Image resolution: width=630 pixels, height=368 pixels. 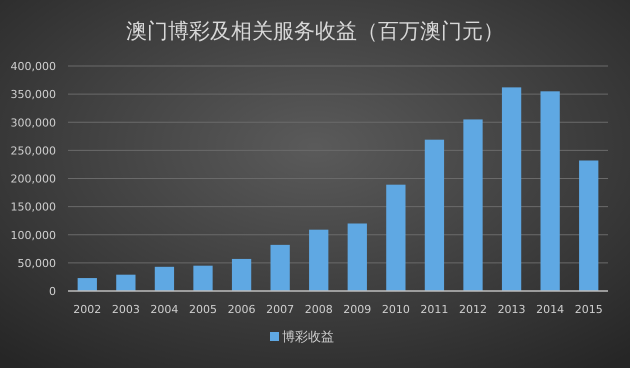 What do you see at coordinates (126, 309) in the screenshot?
I see `x-tick-label: 2003` at bounding box center [126, 309].